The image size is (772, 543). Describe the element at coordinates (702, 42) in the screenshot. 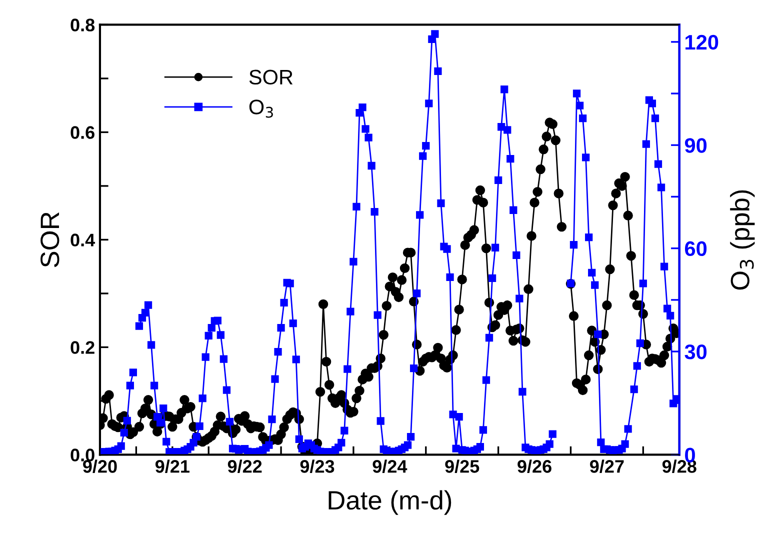

I see `y2-tick-label: 120` at that location.